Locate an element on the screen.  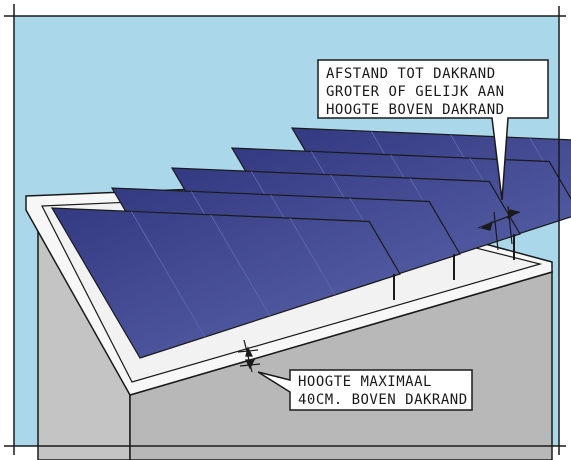
distance-rule-line-1: AFSTAND TOT DAKRAND is located at coordinates (411, 74).